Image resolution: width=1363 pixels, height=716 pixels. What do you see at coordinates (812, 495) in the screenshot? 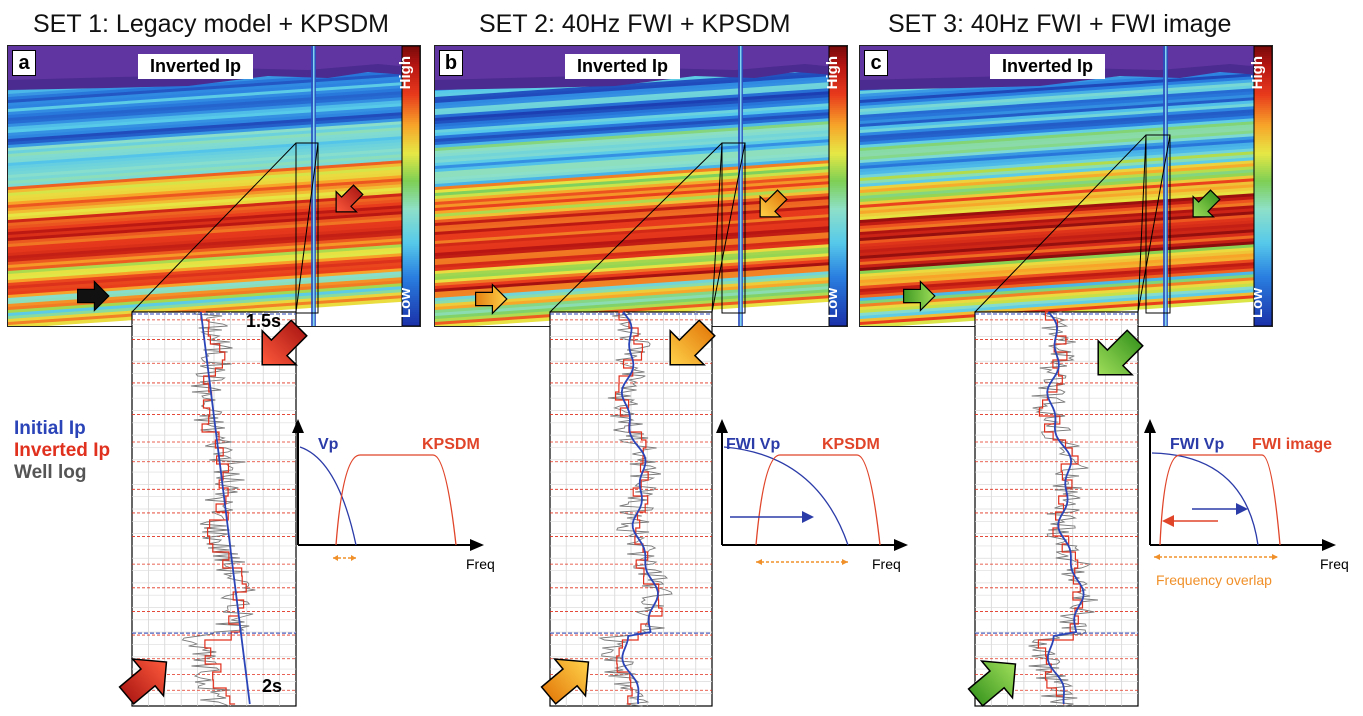
I see `spectrum-b: FWI Vp KPSDM Freq` at bounding box center [812, 495].